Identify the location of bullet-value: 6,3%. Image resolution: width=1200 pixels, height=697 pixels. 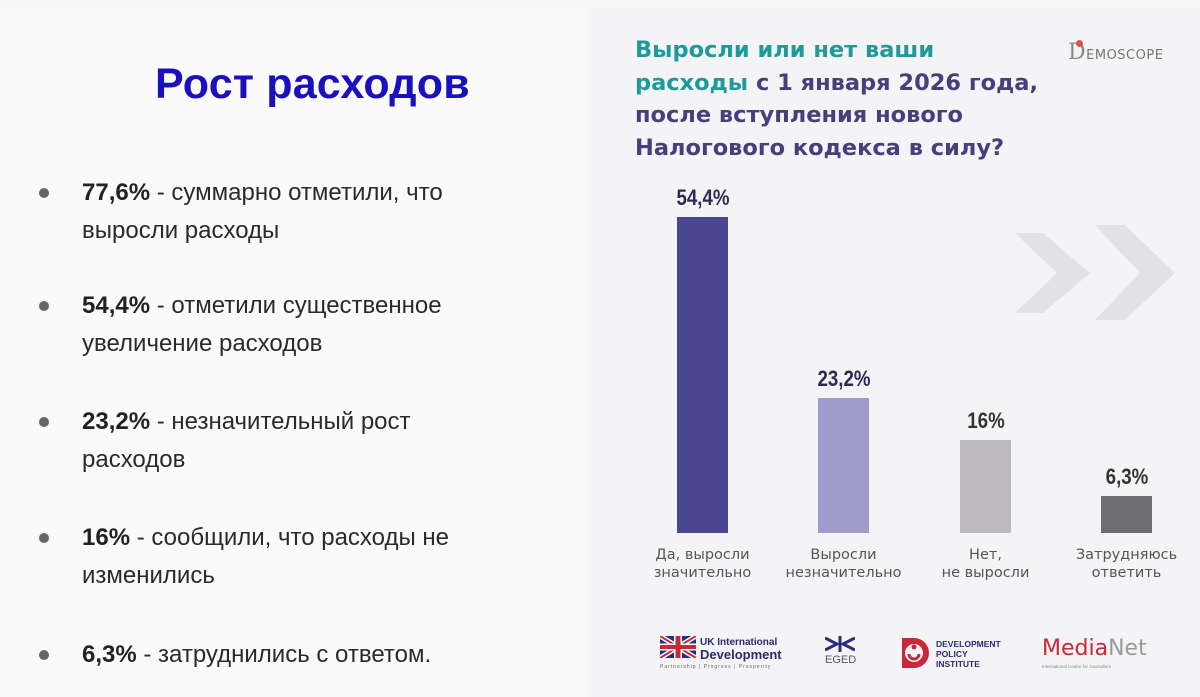
(109, 654).